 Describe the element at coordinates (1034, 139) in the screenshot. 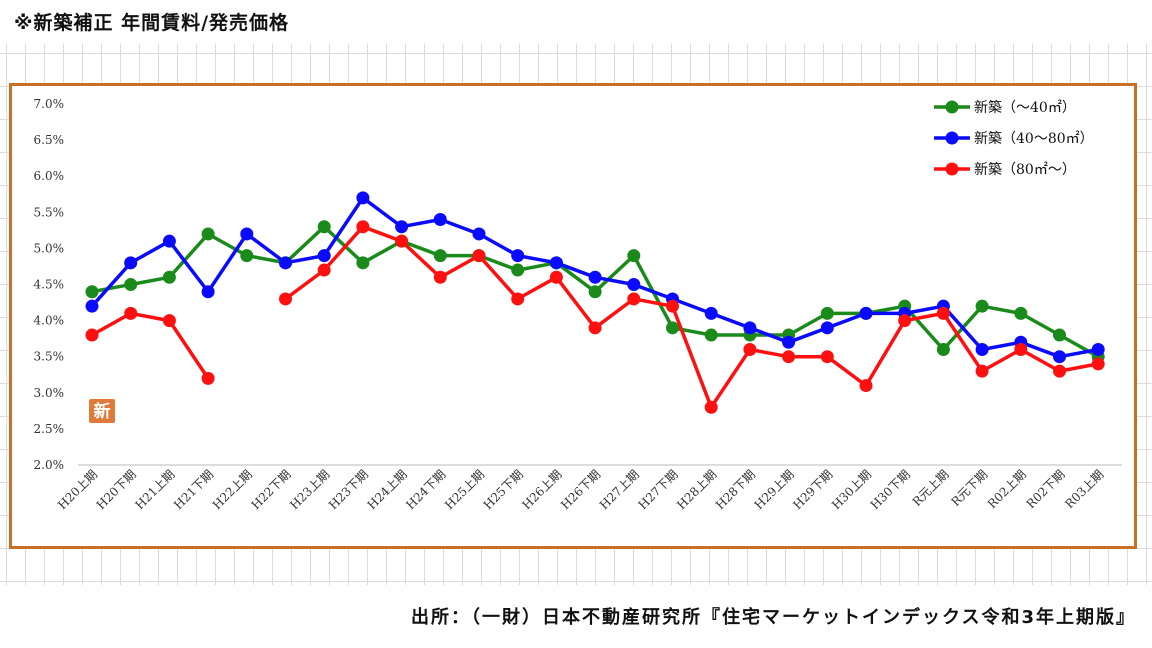

I see `legend-label: 新築（40～80㎡）` at that location.